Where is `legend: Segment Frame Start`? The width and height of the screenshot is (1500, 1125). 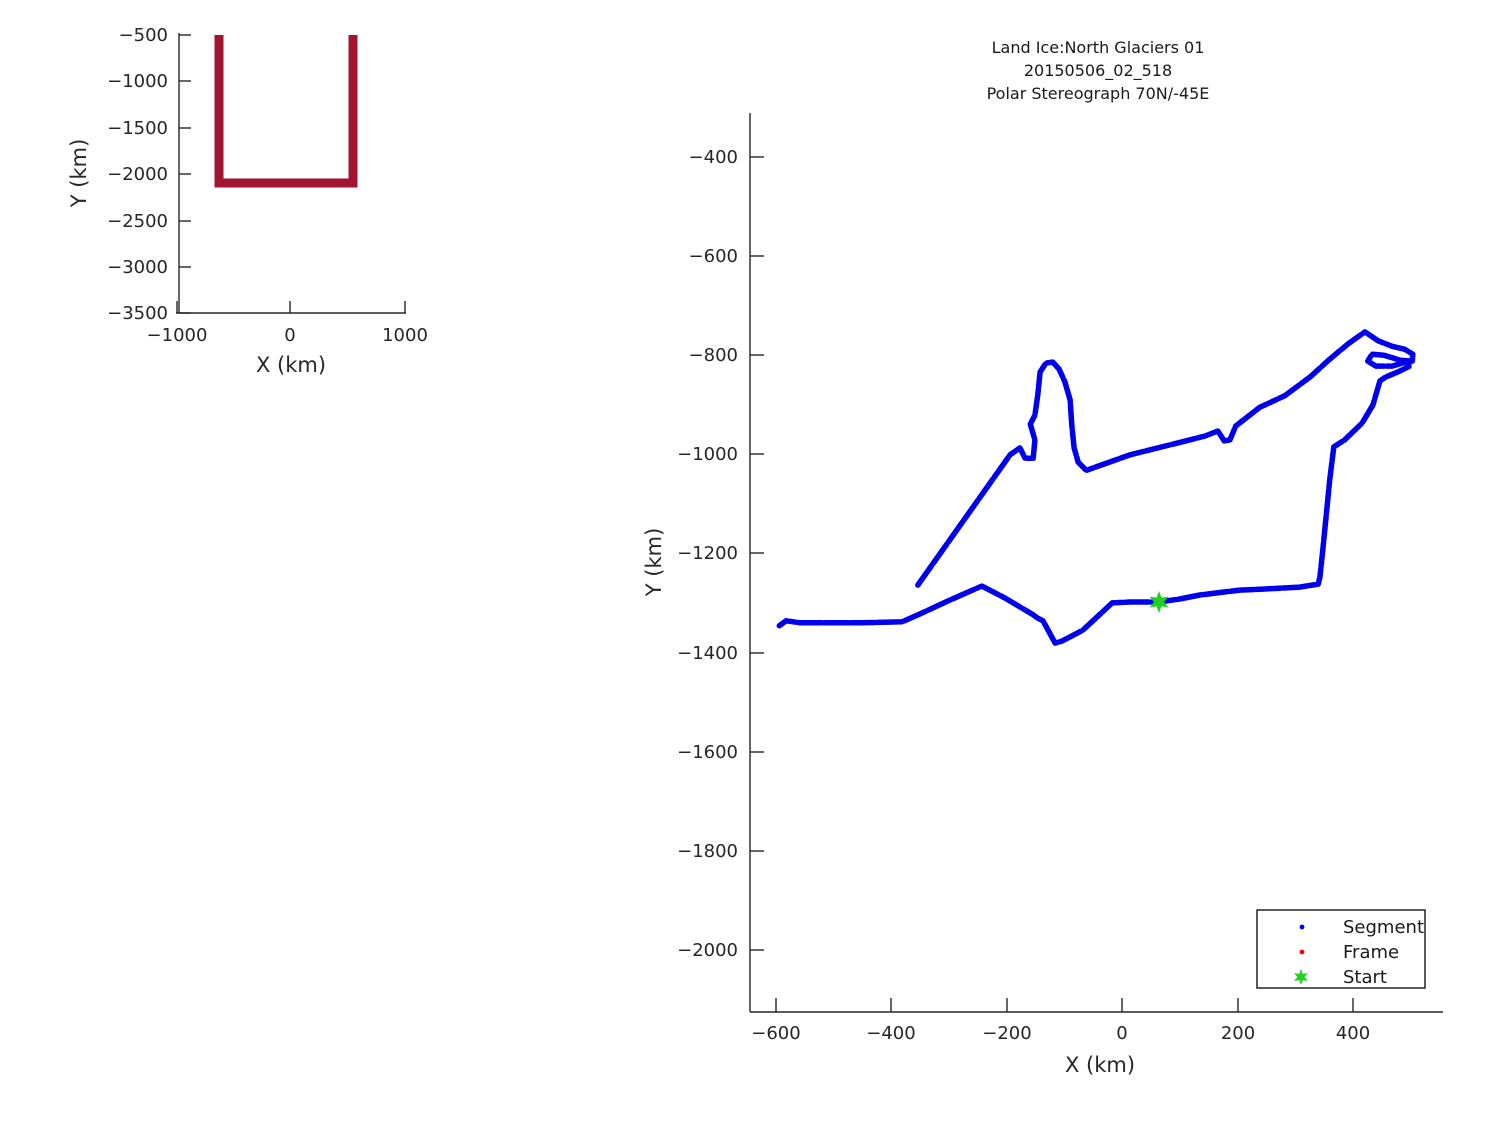
legend: Segment Frame Start is located at coordinates (1341, 949).